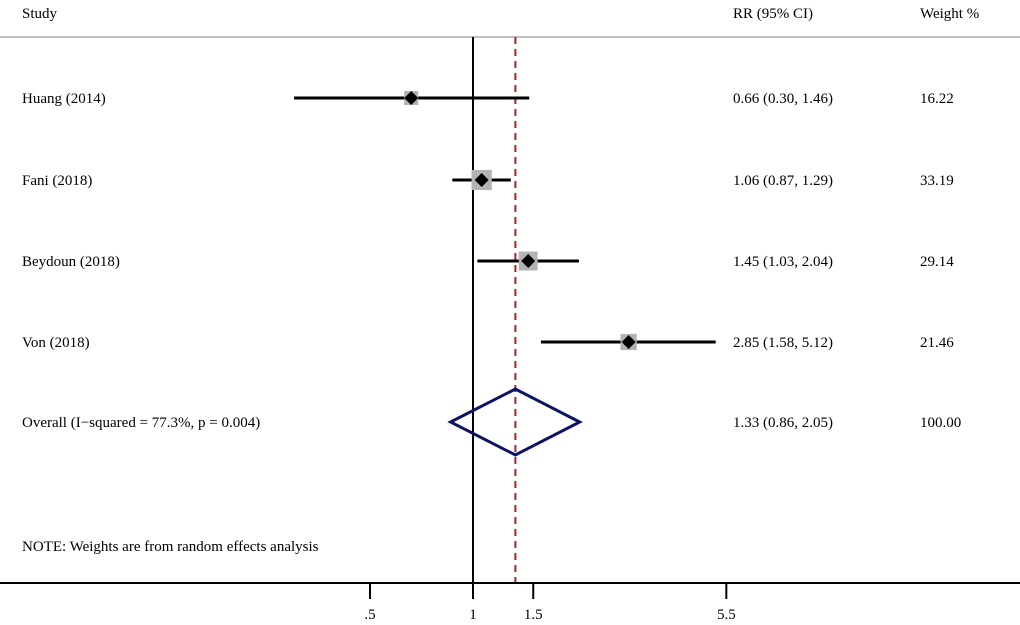 The width and height of the screenshot is (1020, 625). I want to click on header-weight: Weight %, so click(949, 14).